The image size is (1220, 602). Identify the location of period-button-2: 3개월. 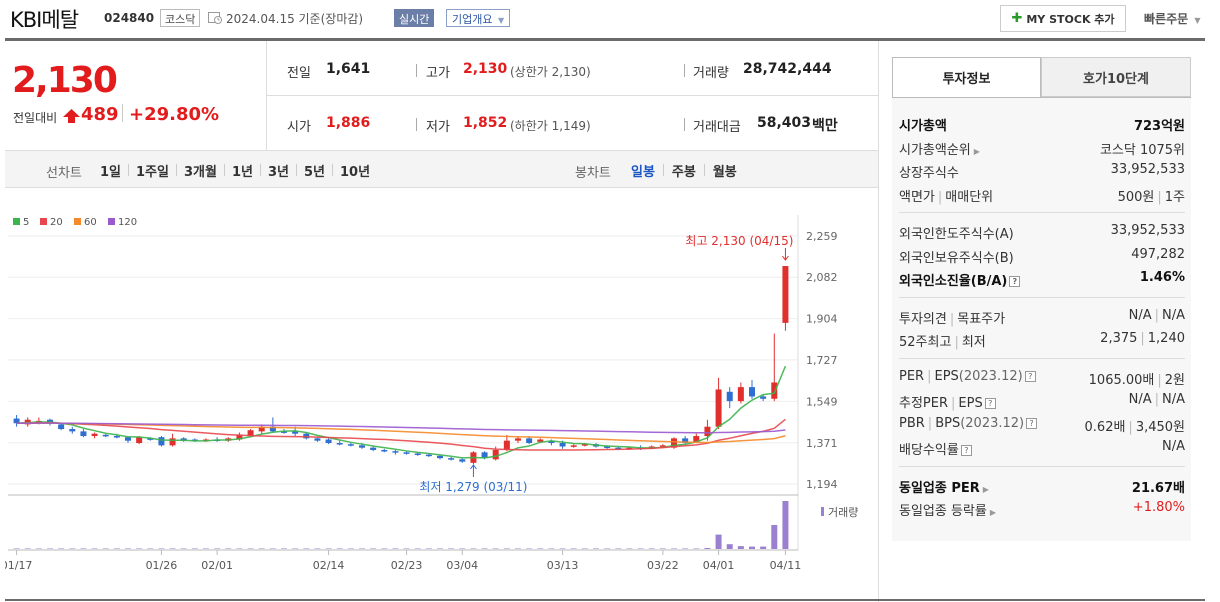
(200, 172).